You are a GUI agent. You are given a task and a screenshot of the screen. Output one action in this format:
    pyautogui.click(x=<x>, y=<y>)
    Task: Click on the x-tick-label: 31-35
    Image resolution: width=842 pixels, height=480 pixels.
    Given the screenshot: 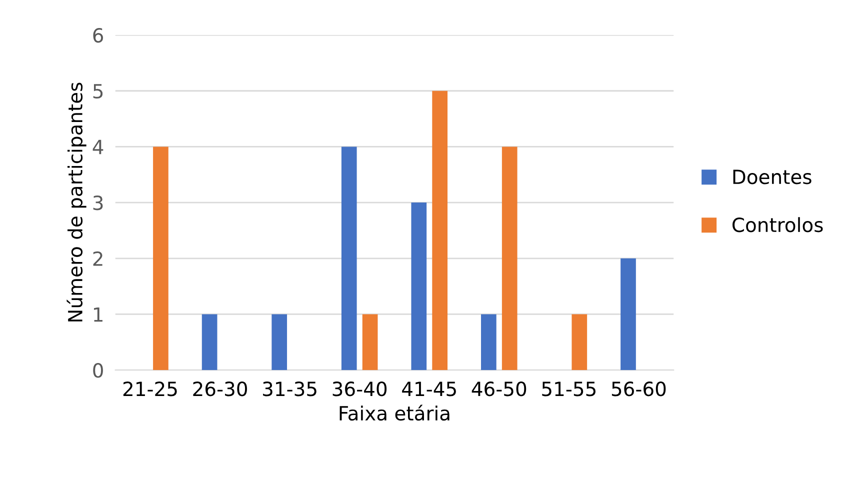 What is the action you would take?
    pyautogui.click(x=289, y=389)
    